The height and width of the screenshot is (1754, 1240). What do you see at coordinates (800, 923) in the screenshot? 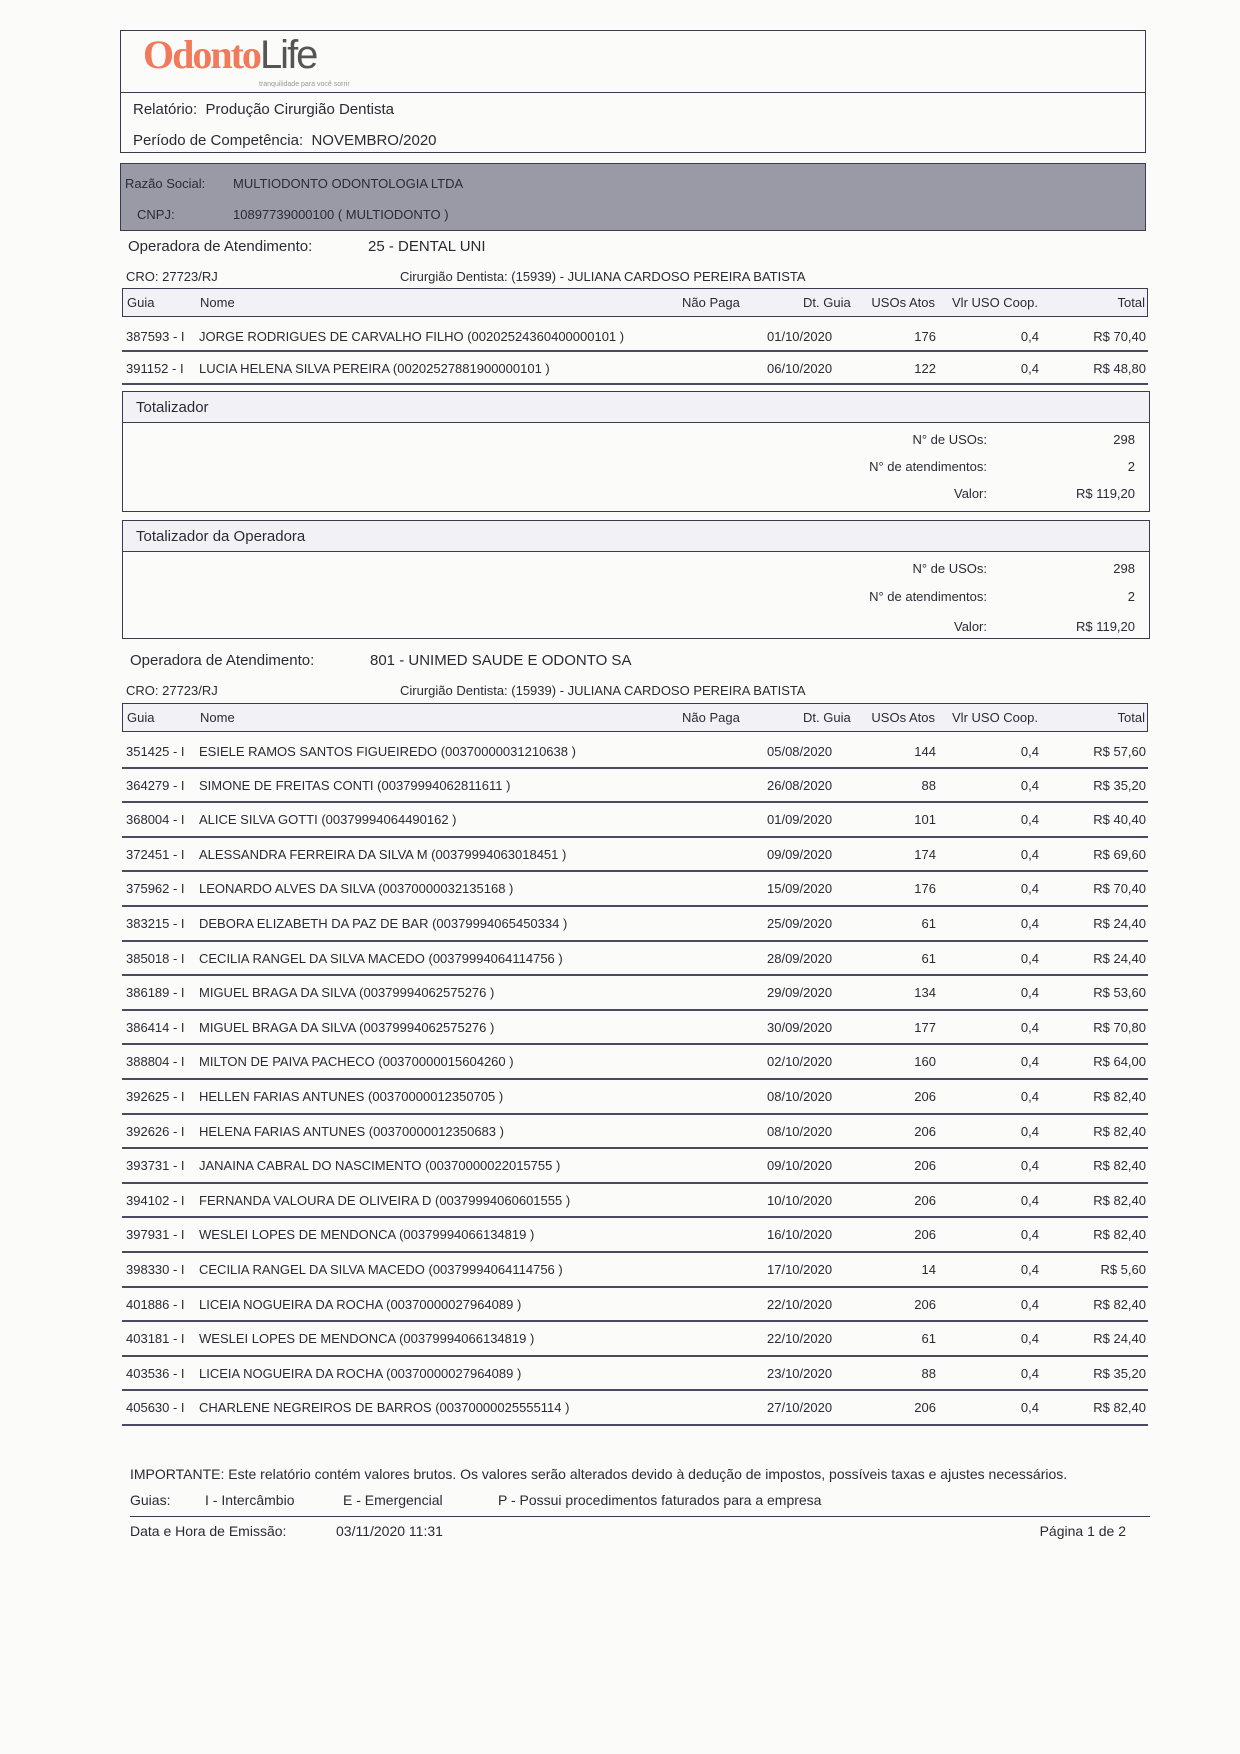
I see `cell-dt-guia: 25/09/2020` at bounding box center [800, 923].